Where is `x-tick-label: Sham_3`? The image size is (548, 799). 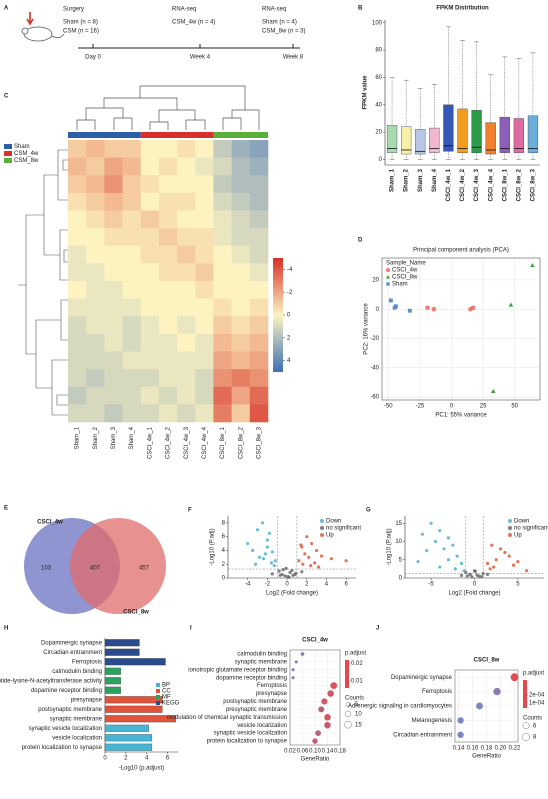
x-tick-label: Sham_3 is located at coordinates (421, 180).